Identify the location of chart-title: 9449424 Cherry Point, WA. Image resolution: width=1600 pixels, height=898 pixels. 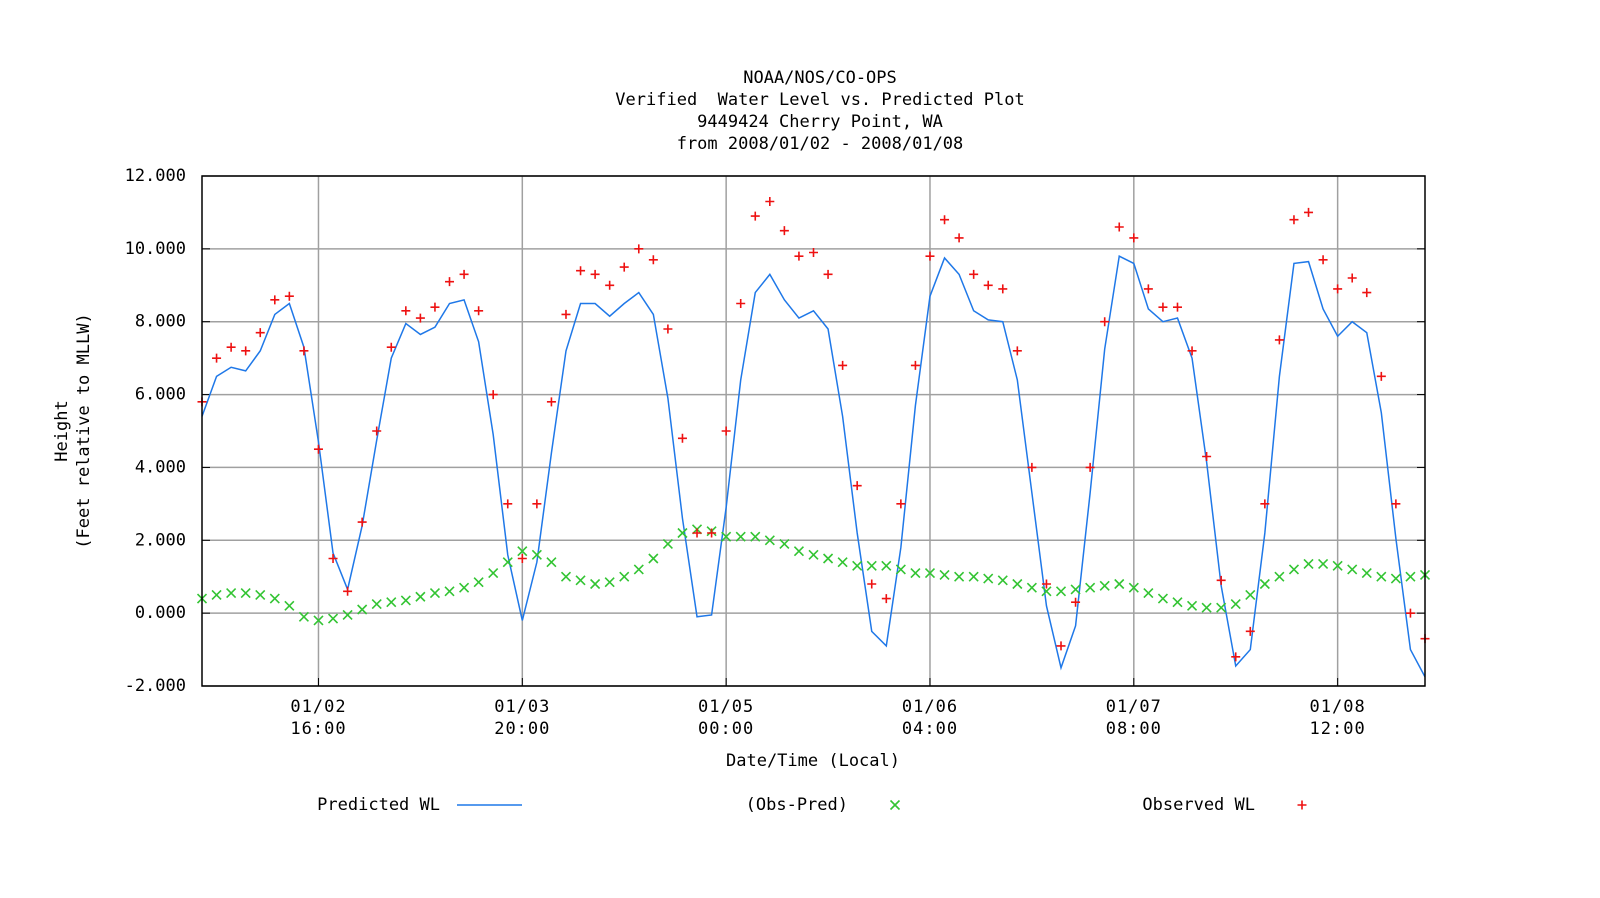
(820, 122).